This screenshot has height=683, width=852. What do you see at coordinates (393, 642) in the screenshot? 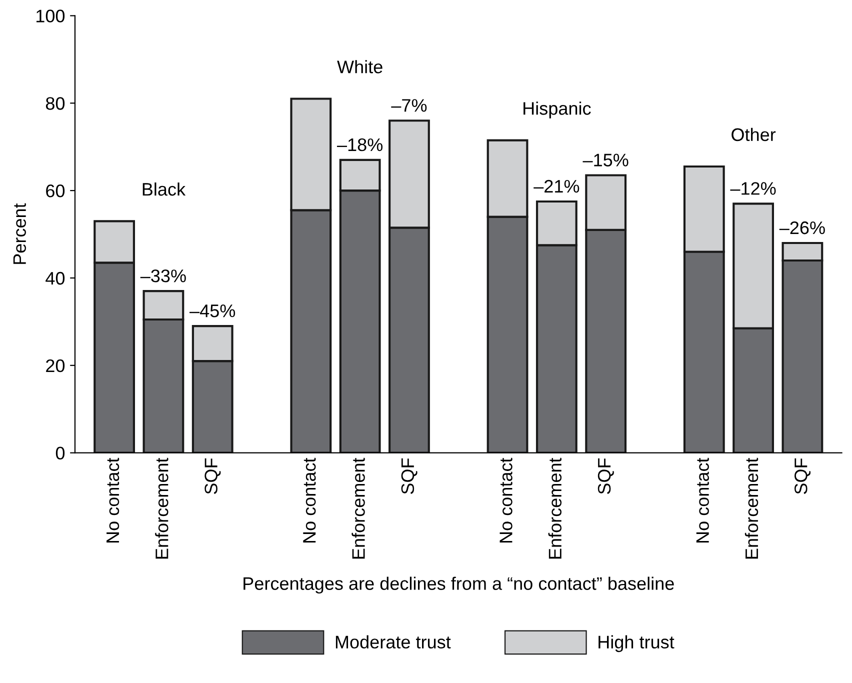
I see `legend-label: Moderate trust` at bounding box center [393, 642].